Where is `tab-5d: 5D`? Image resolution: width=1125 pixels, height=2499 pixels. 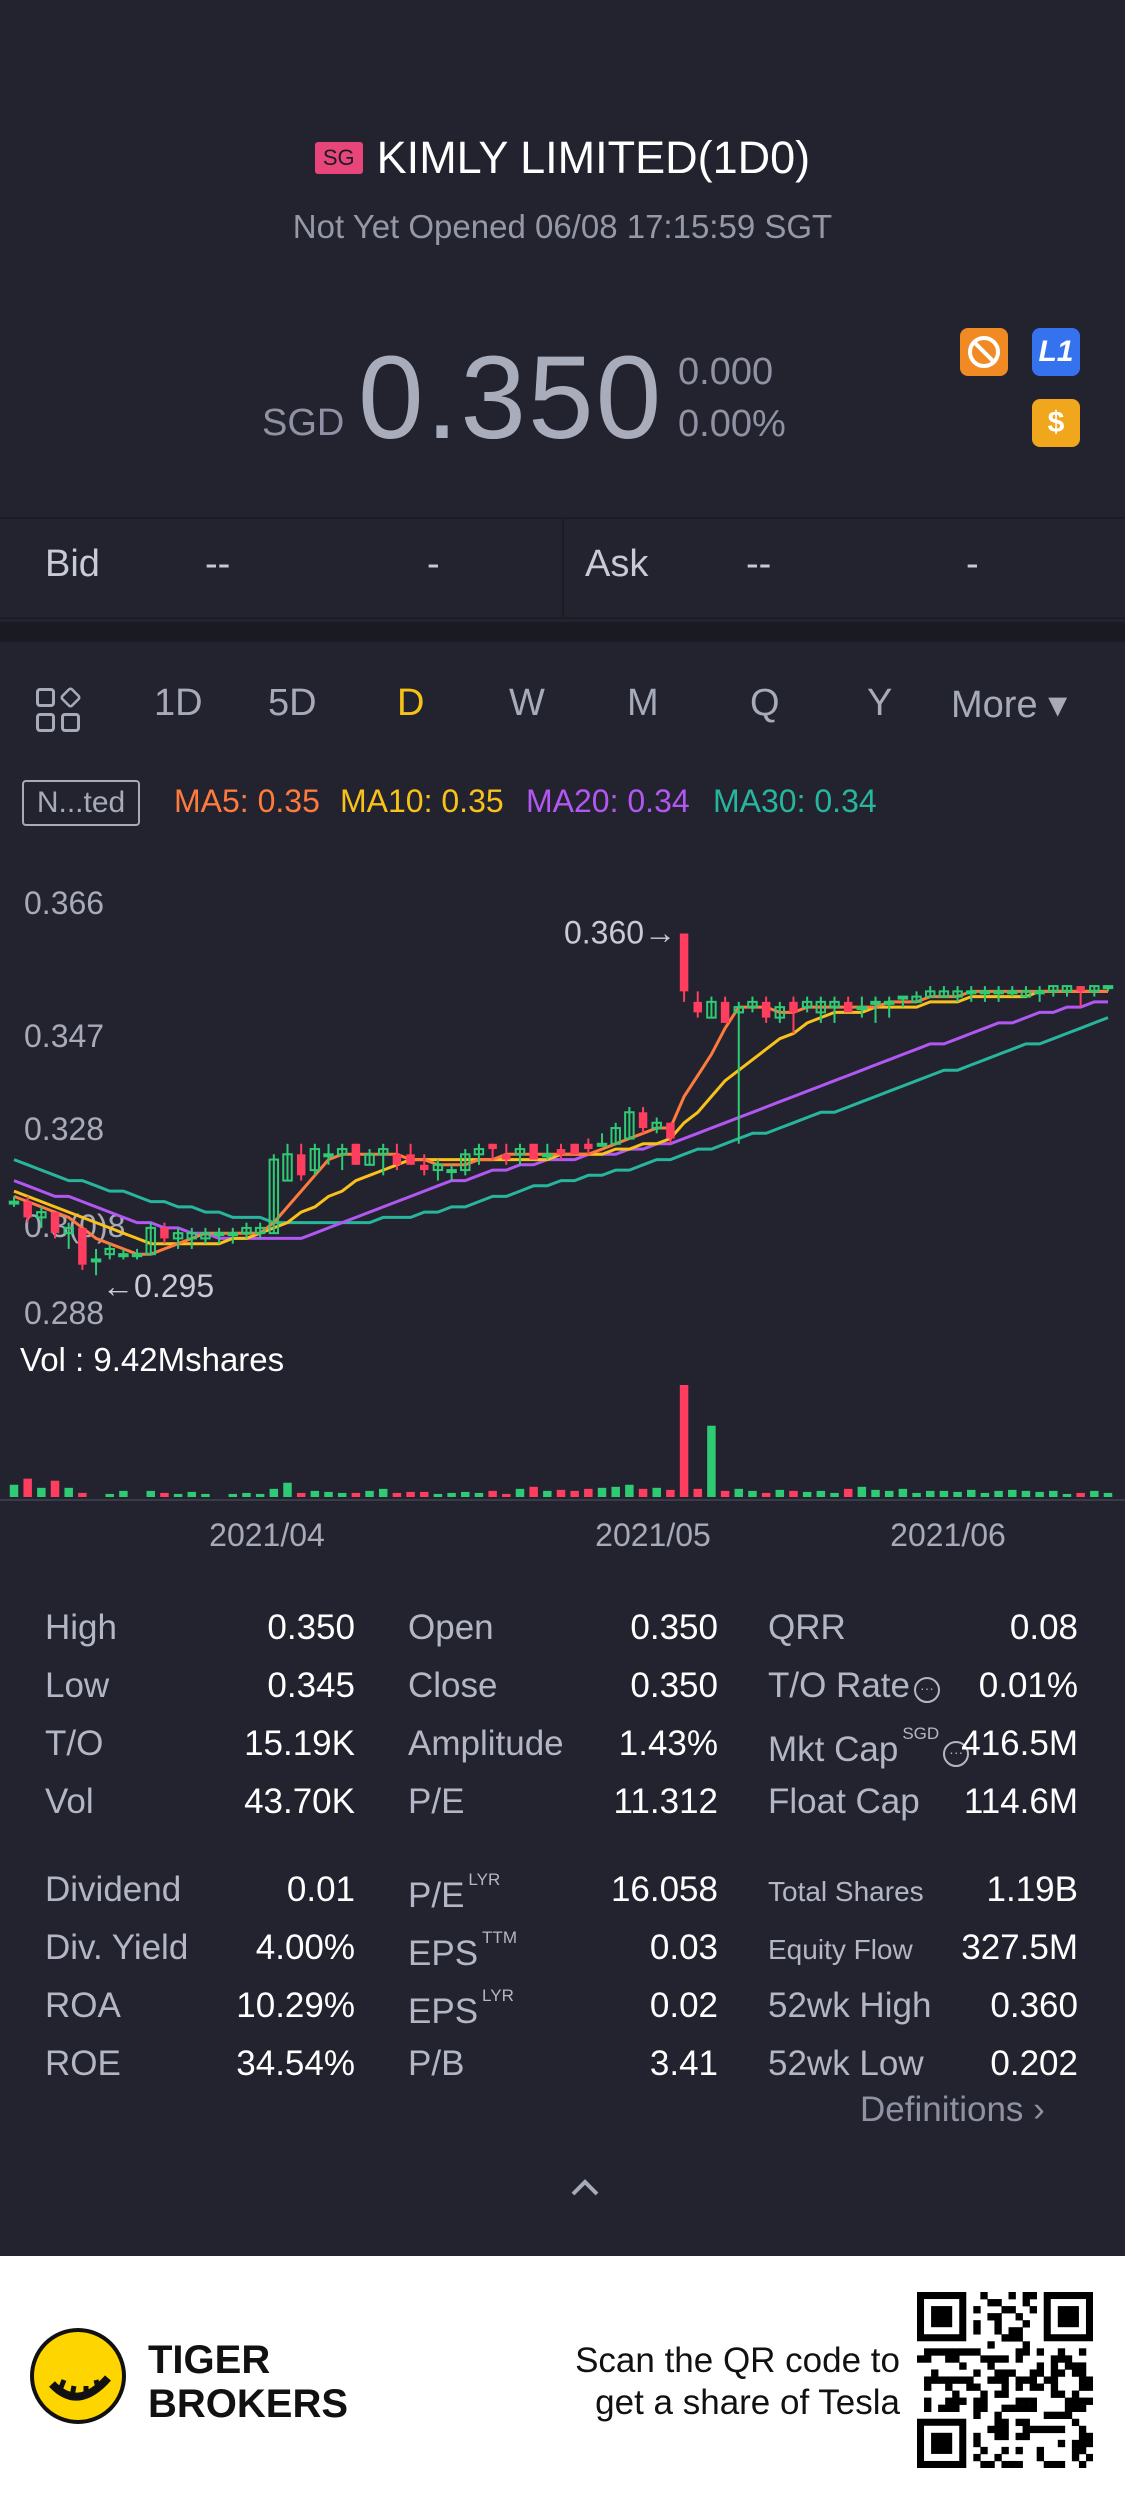 tab-5d: 5D is located at coordinates (292, 703).